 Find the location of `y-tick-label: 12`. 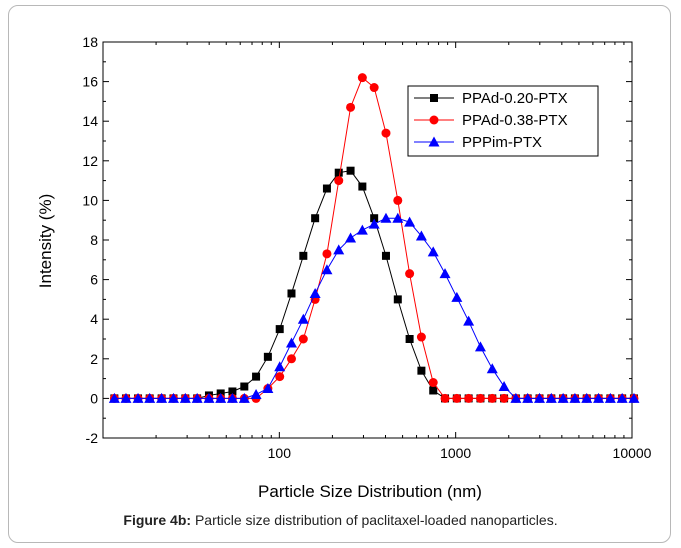

y-tick-label: 12 is located at coordinates (90, 161).